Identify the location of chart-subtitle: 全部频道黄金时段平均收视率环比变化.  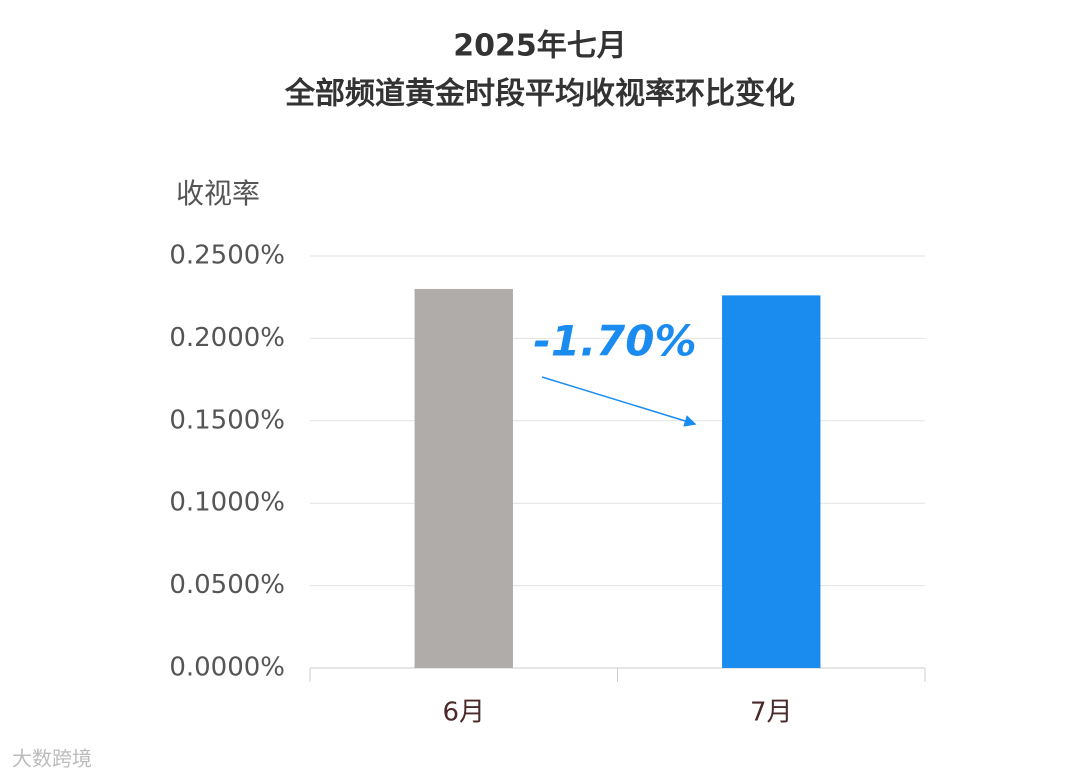
(539, 94).